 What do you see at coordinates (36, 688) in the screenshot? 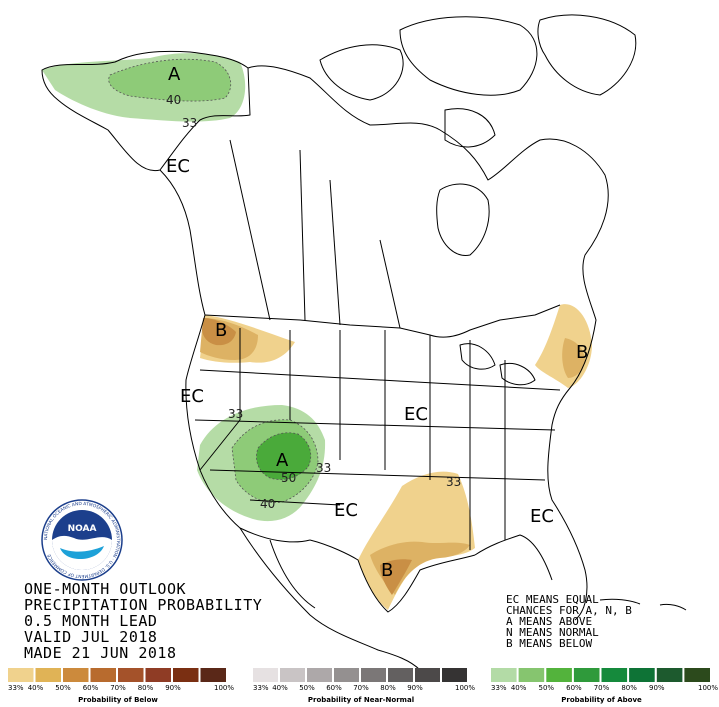
I see `scale-1-tick: 40%` at bounding box center [36, 688].